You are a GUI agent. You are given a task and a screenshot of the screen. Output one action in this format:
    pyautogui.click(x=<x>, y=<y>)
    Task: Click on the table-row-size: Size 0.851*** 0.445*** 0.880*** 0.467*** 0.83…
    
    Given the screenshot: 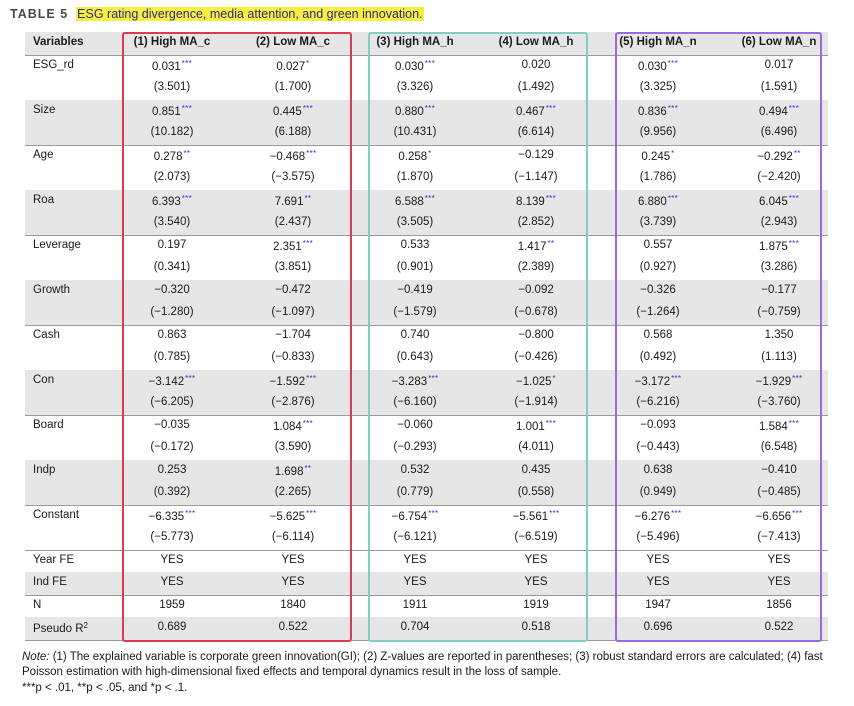 What is the action you would take?
    pyautogui.click(x=426, y=122)
    